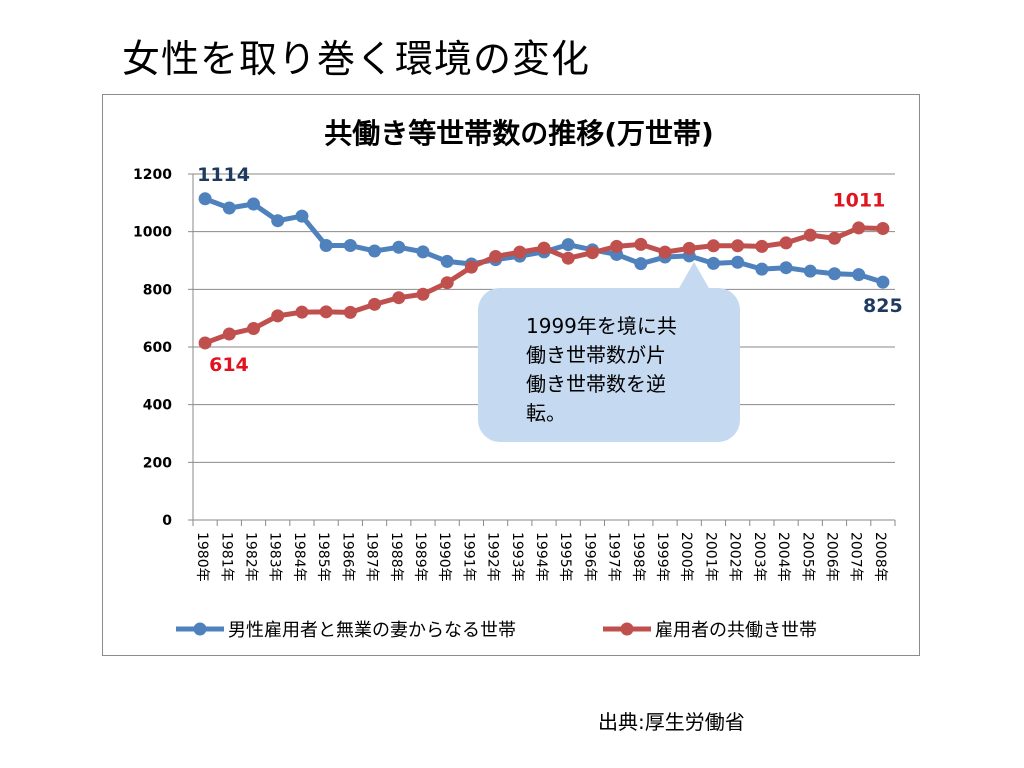 The height and width of the screenshot is (768, 1024). Describe the element at coordinates (347, 557) in the screenshot. I see `x-tick-label: 1986年` at that location.